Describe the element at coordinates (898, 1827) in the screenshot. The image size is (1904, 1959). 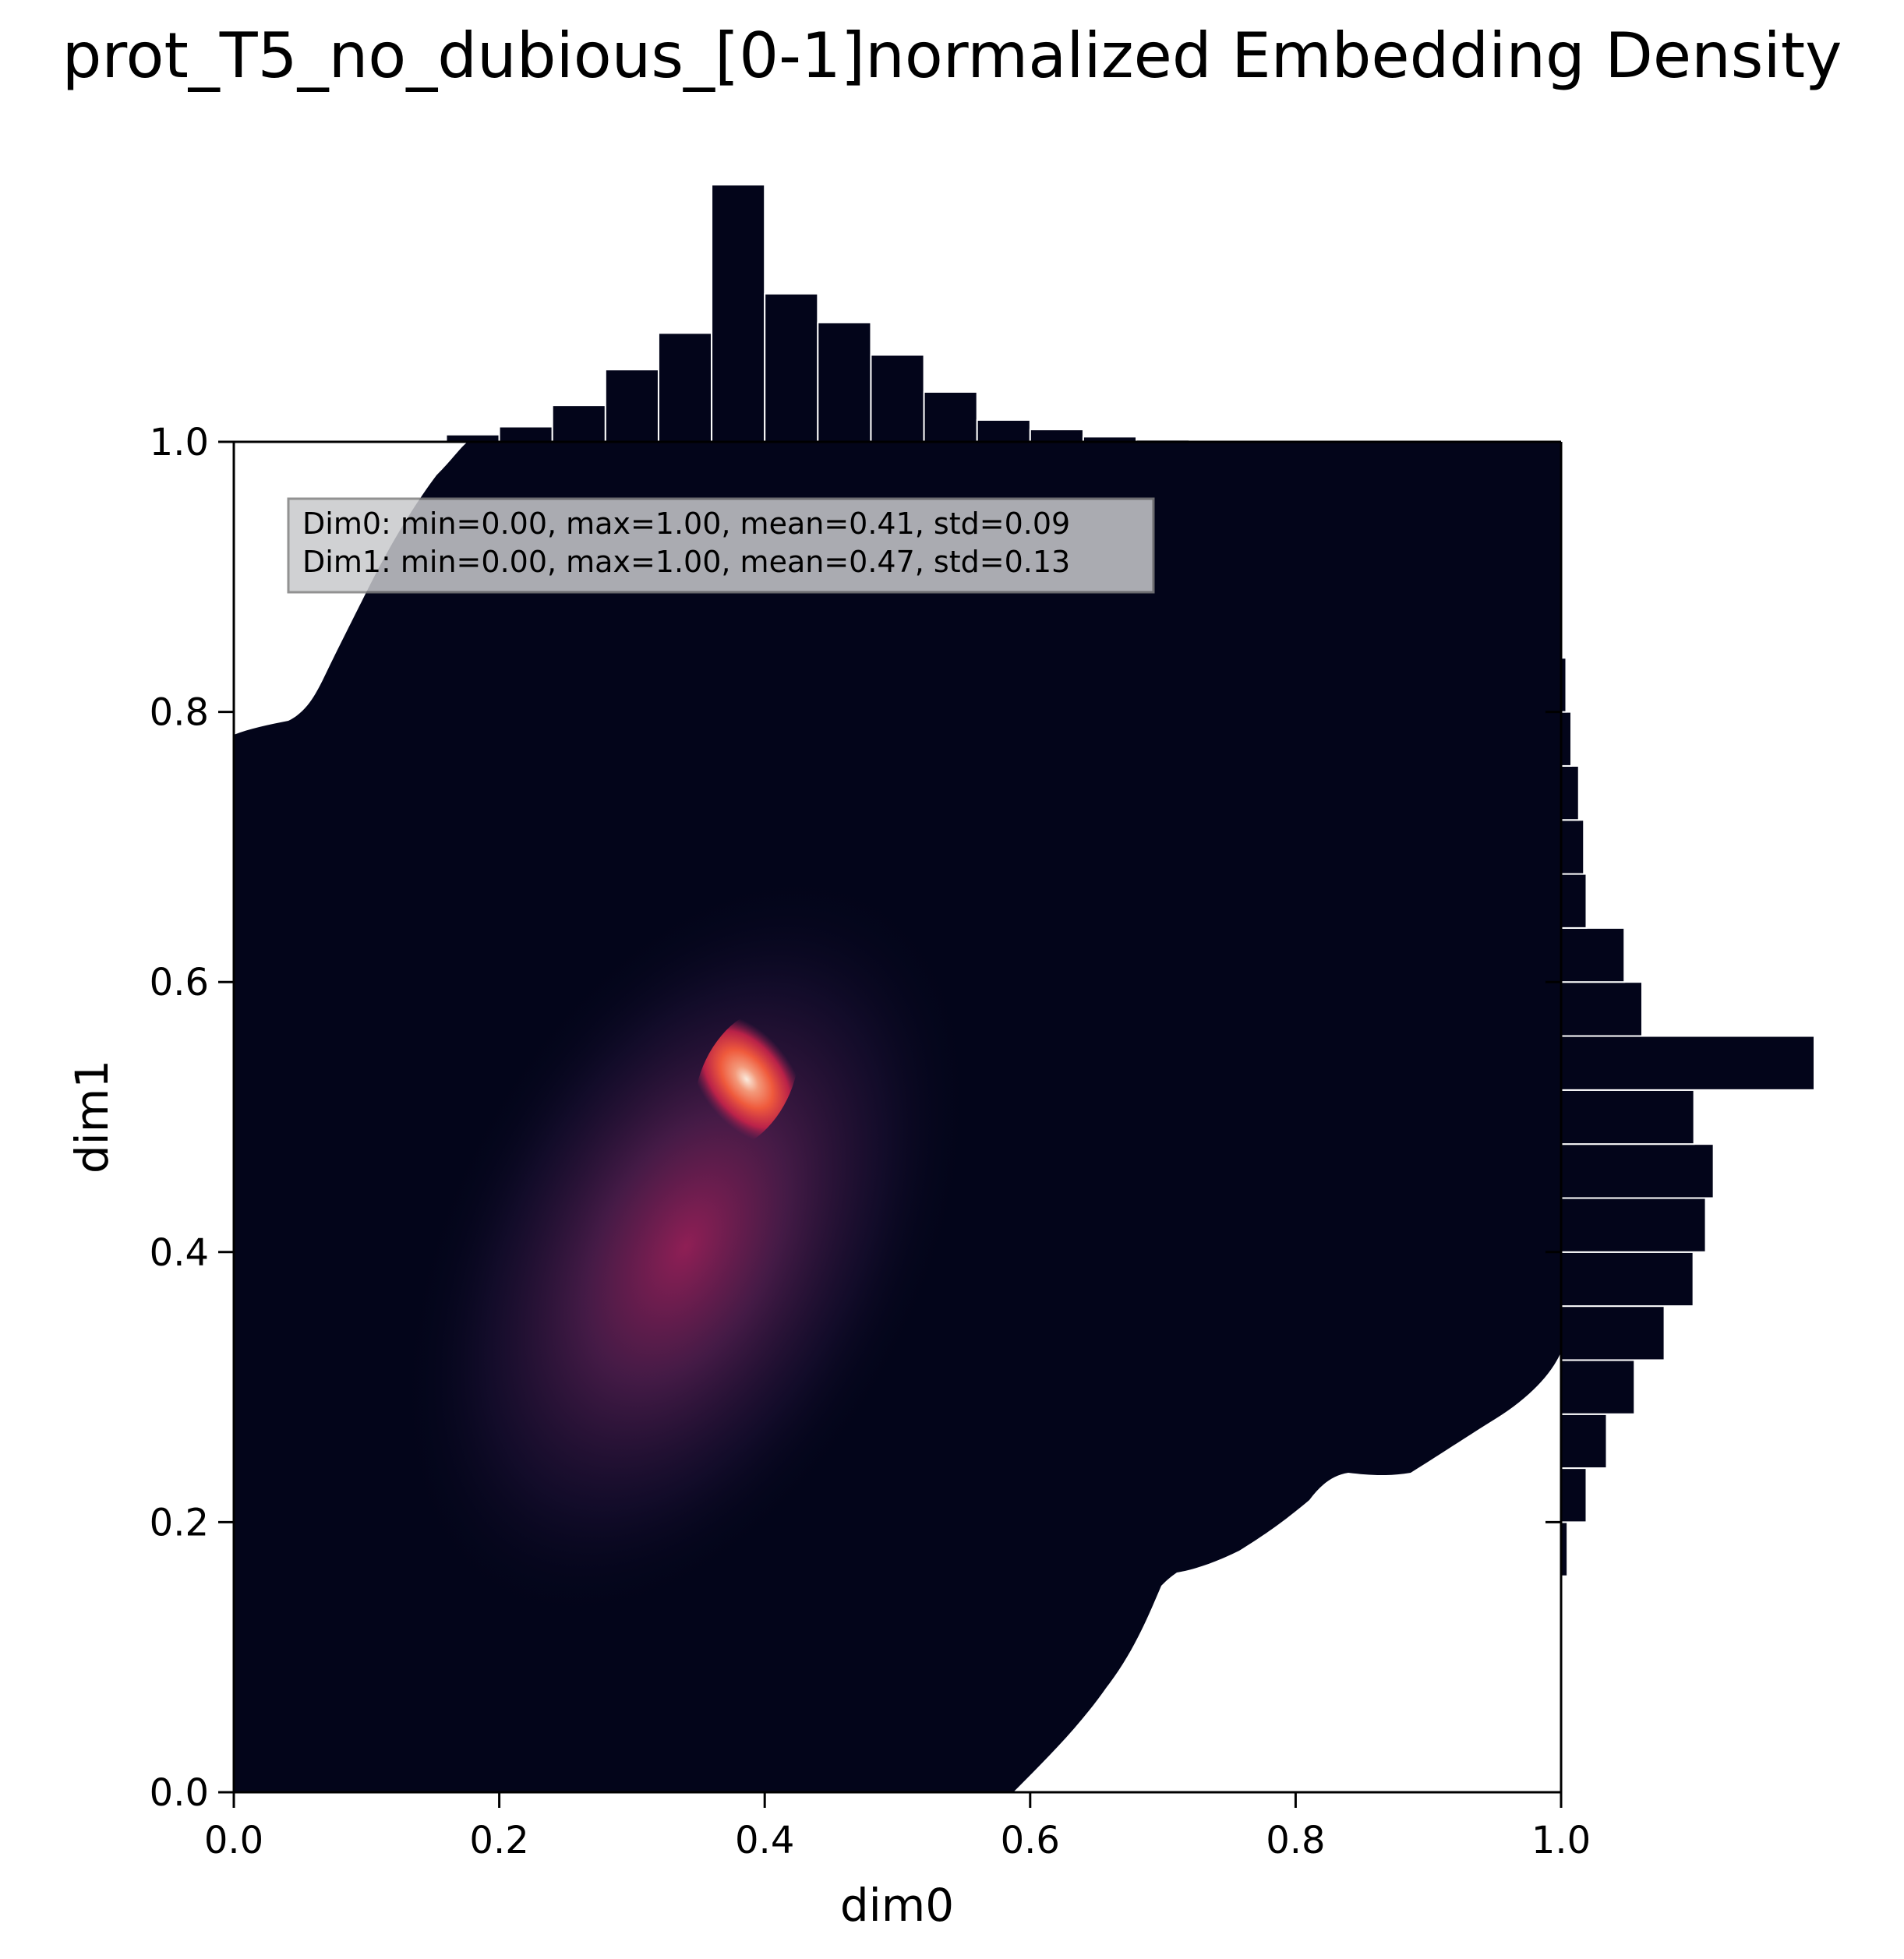
I see `x-axis-ticks: 0.0 0.2 0.4 0.6 0.8 1.0` at that location.